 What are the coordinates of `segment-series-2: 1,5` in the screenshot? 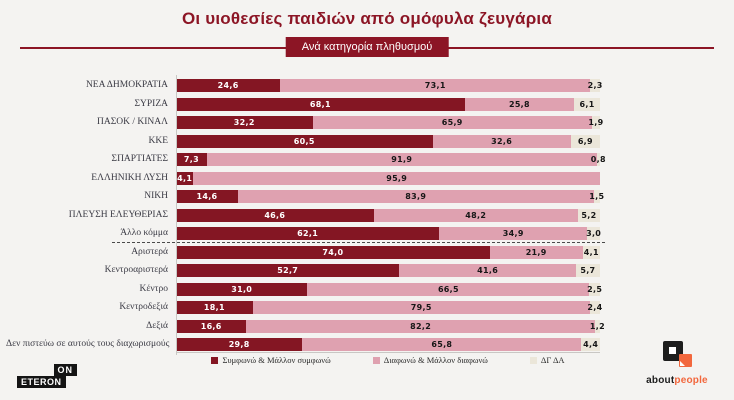 It's located at (597, 196).